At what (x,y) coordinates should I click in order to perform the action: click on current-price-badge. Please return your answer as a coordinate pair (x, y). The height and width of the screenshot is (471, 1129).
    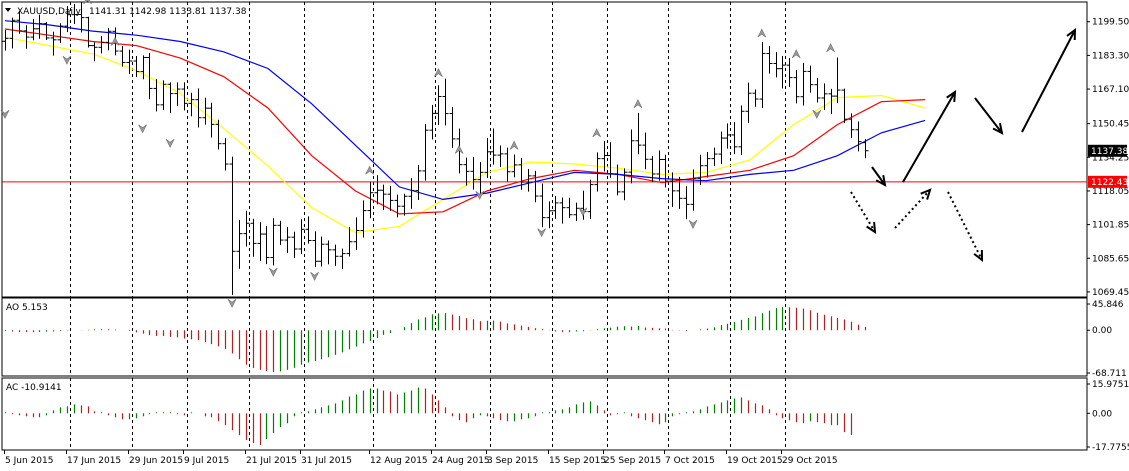
    Looking at the image, I should click on (1107, 150).